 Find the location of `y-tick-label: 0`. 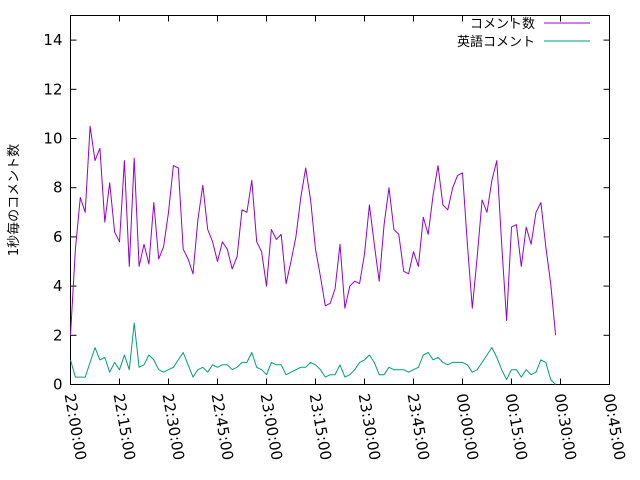

y-tick-label: 0 is located at coordinates (58, 385).